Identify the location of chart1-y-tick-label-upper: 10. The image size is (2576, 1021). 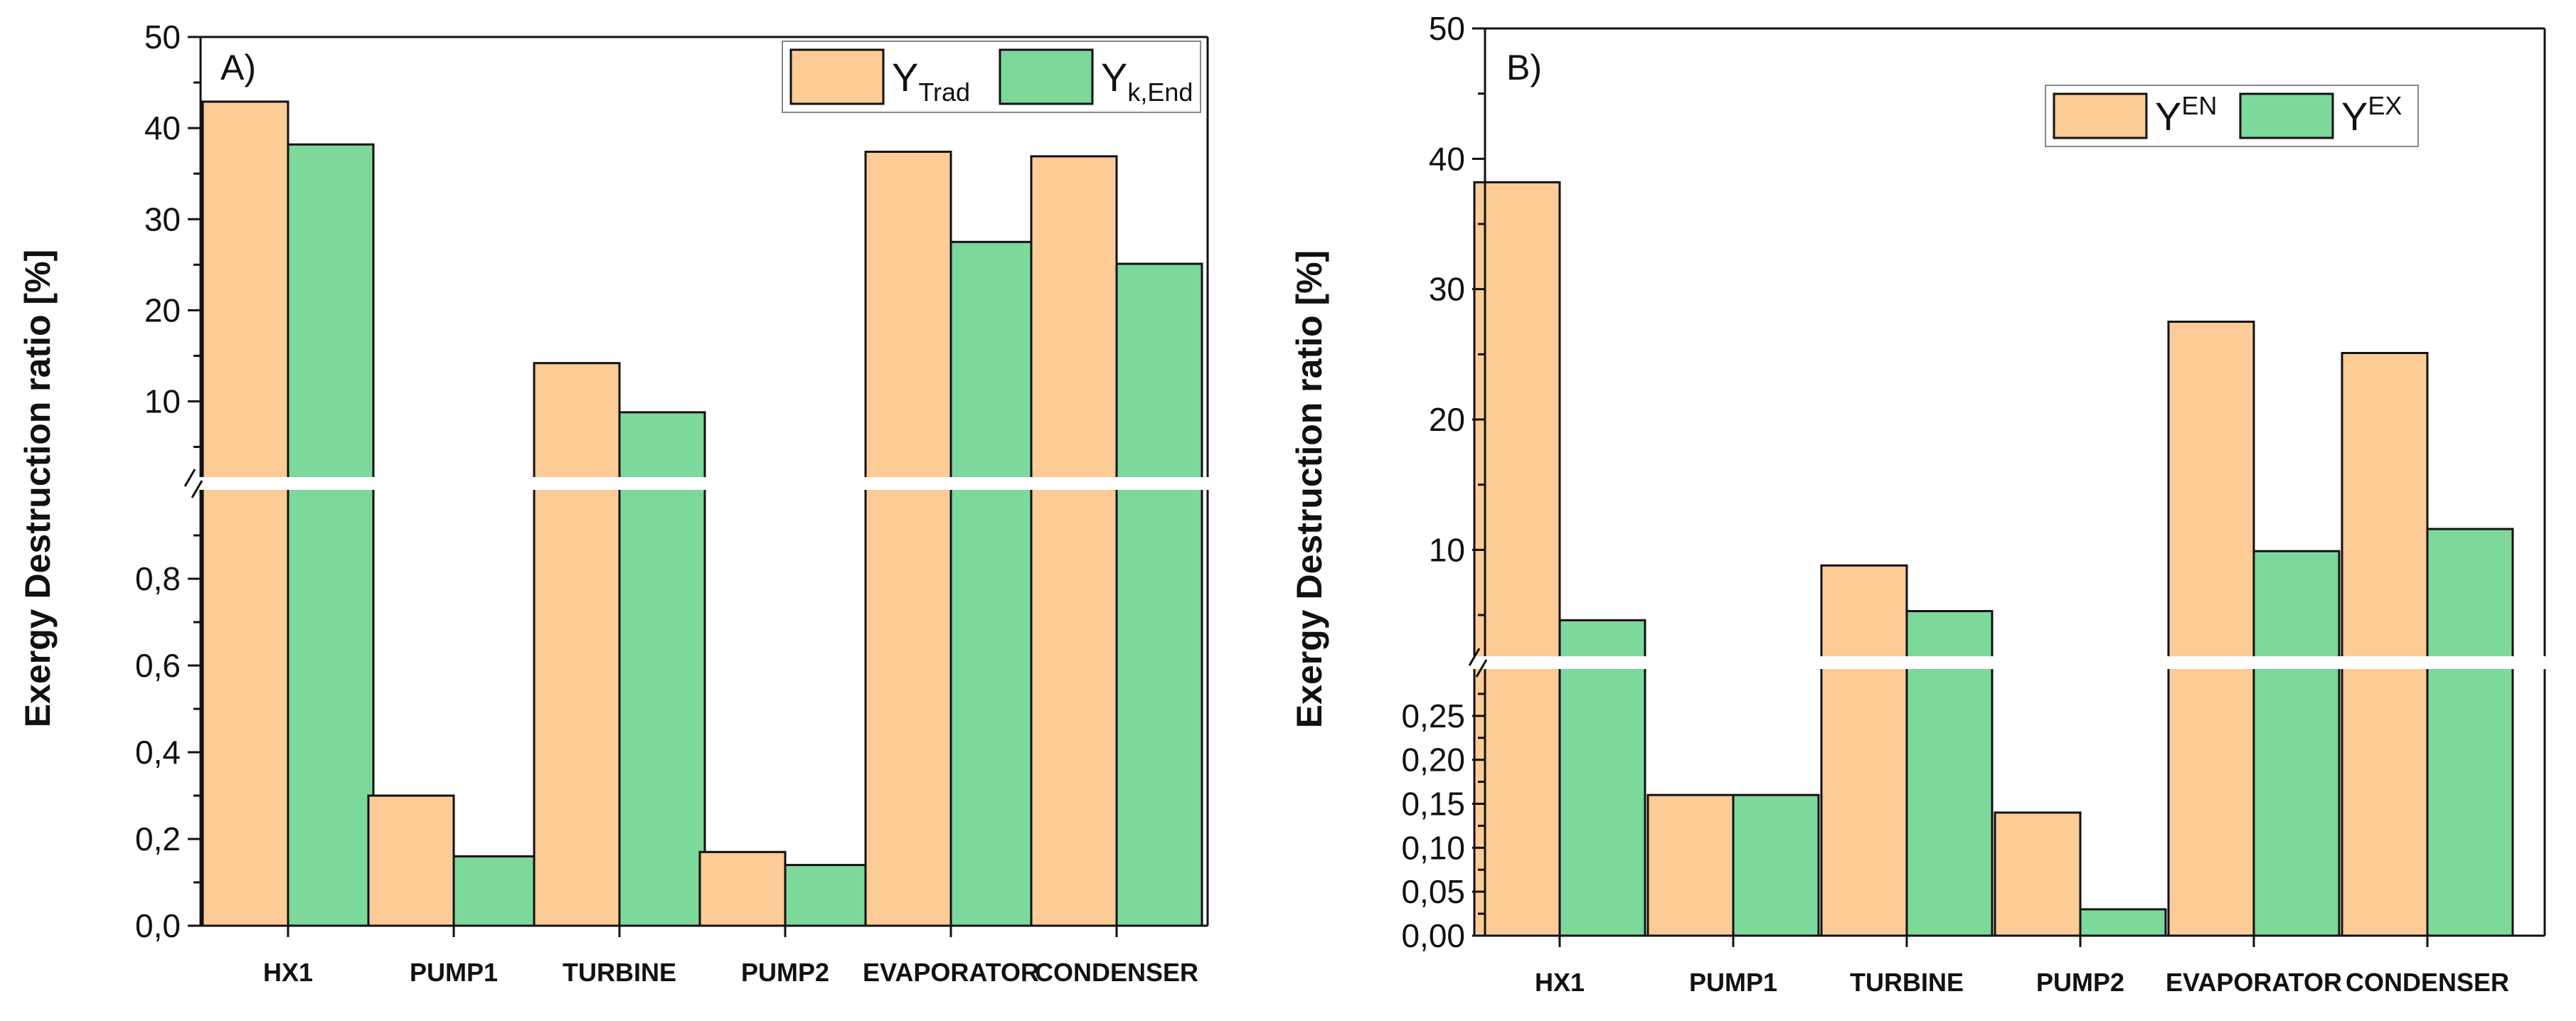
(1447, 549).